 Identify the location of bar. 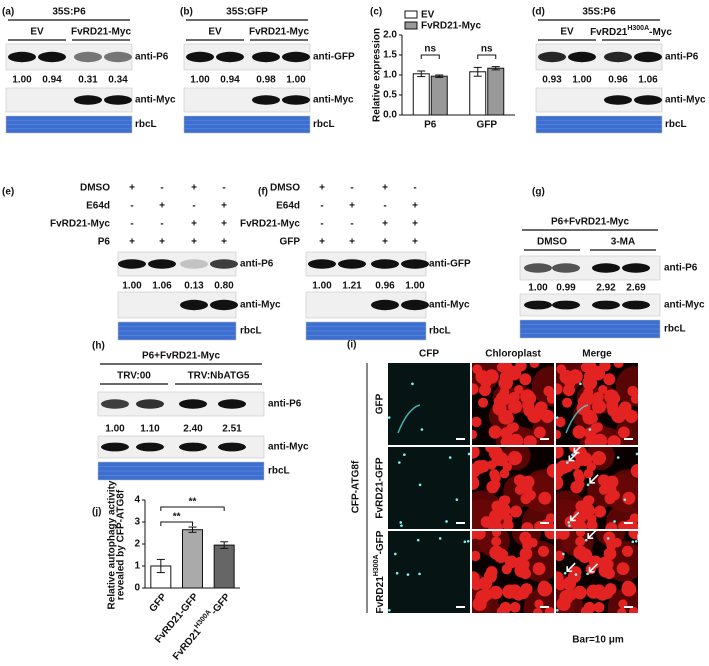
(192, 559).